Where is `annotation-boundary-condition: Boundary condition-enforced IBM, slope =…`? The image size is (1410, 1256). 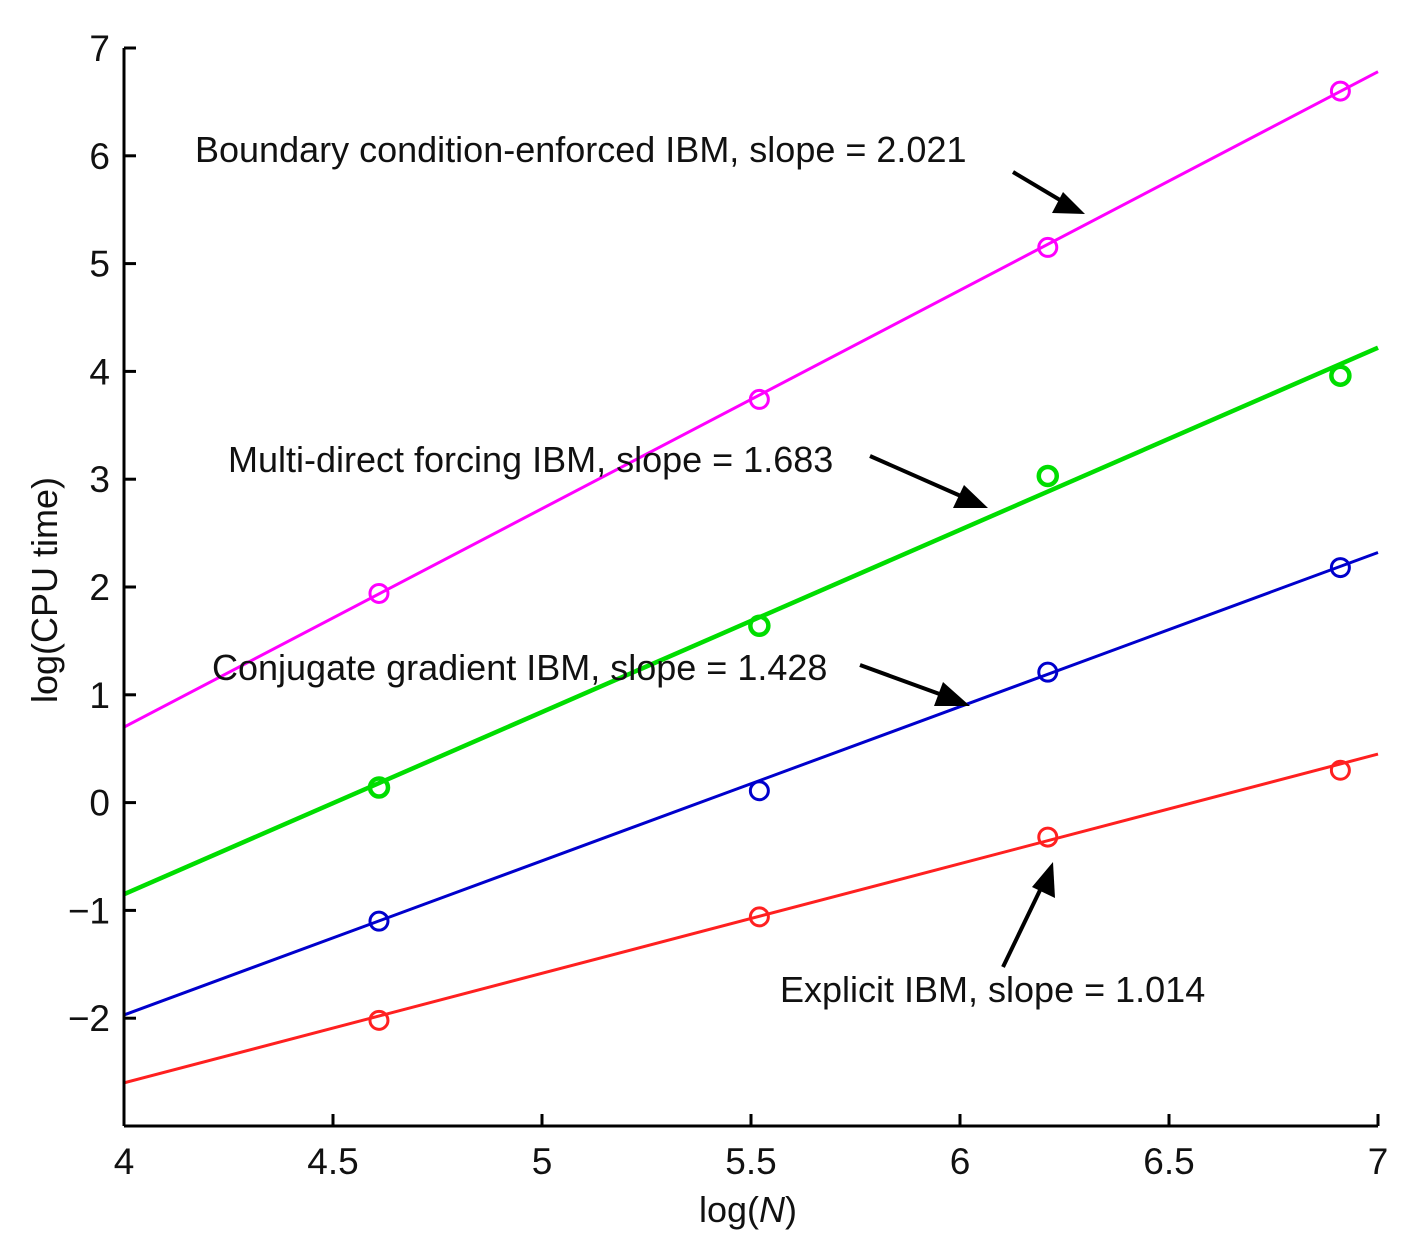
annotation-boundary-condition: Boundary condition-enforced IBM, slope =… is located at coordinates (581, 149).